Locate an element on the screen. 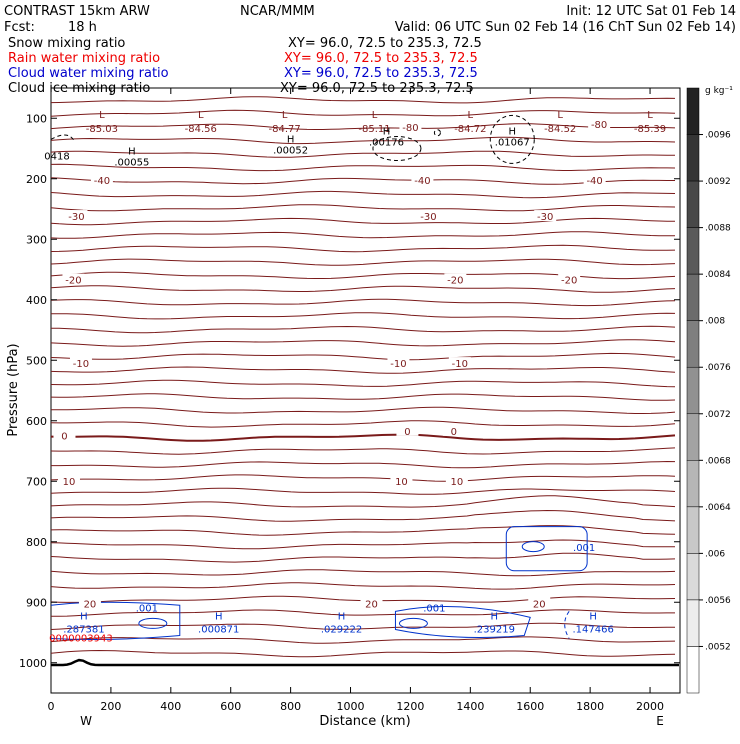 The height and width of the screenshot is (744, 740). x-tick-label: 2000 is located at coordinates (650, 706).